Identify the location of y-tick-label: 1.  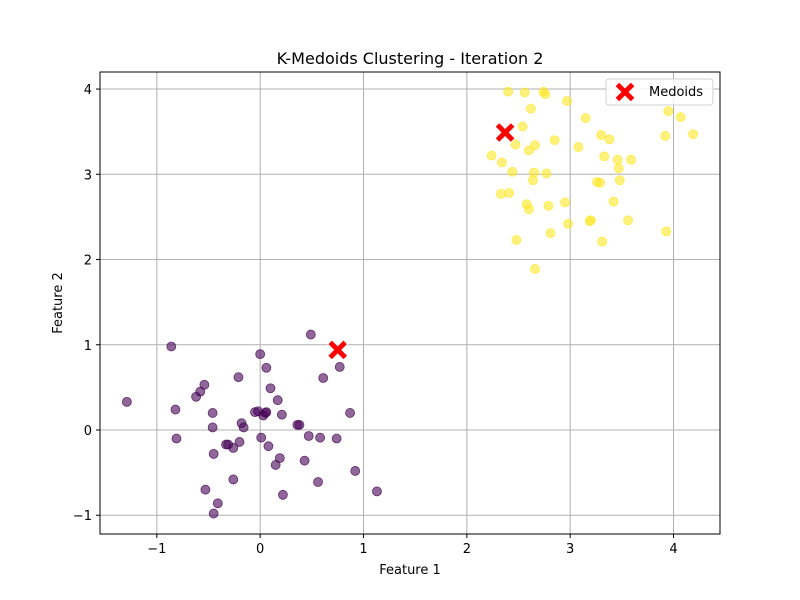
(88, 346).